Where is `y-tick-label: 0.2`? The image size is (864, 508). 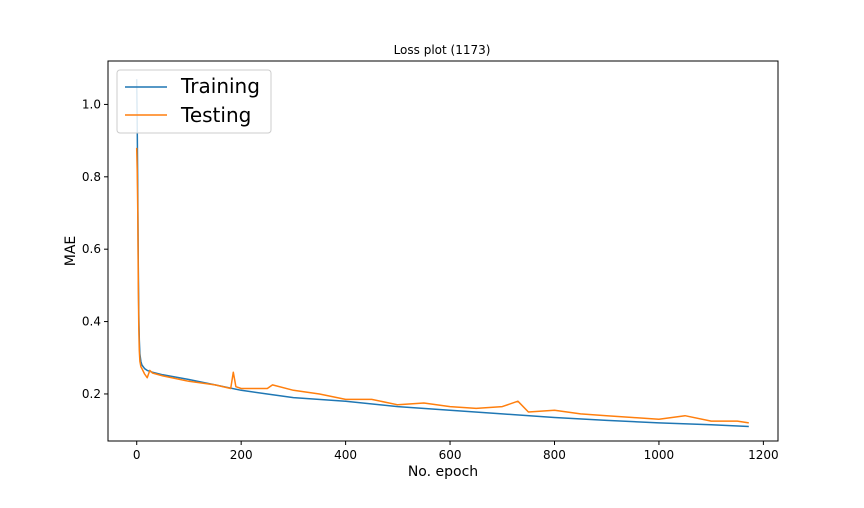 y-tick-label: 0.2 is located at coordinates (91, 394).